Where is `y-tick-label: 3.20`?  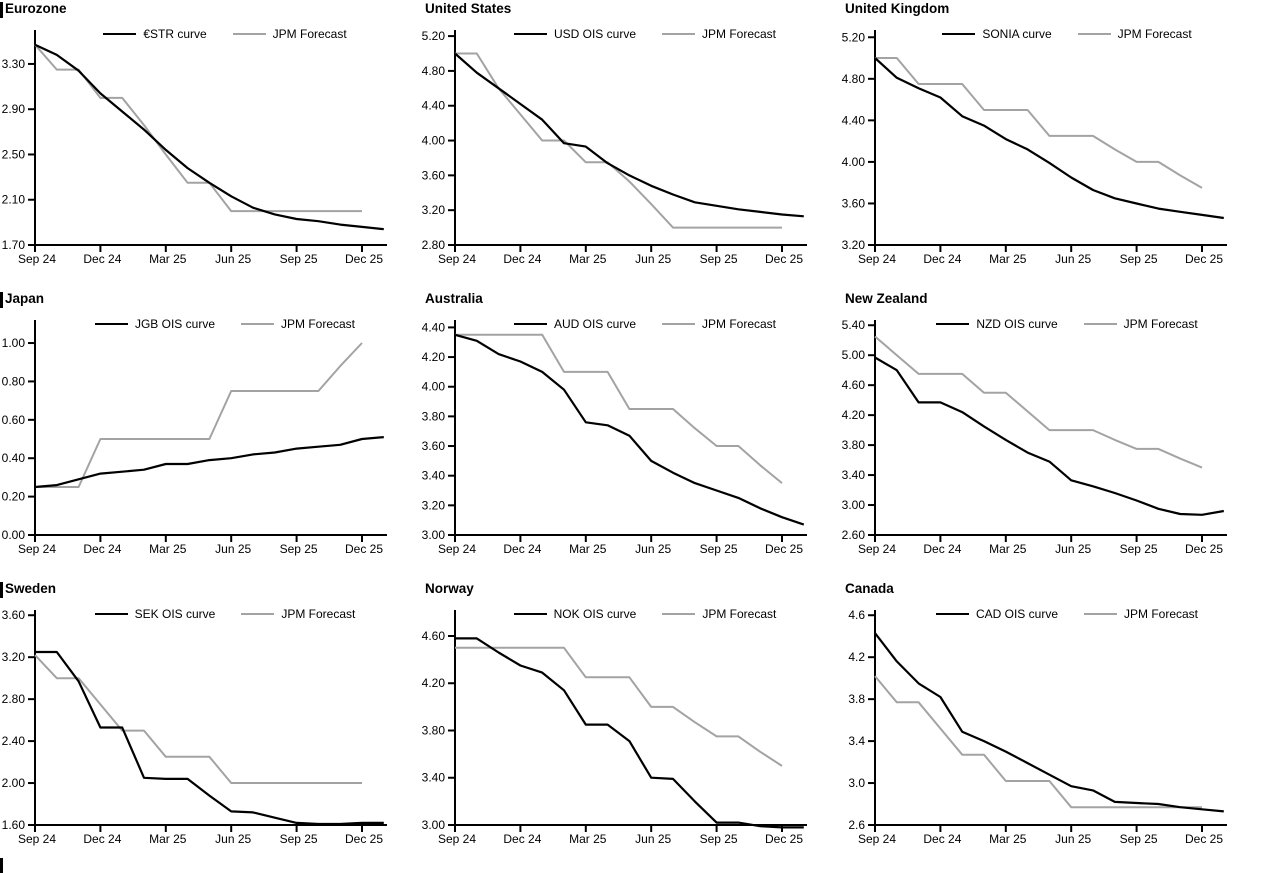
y-tick-label: 3.20 is located at coordinates (434, 210).